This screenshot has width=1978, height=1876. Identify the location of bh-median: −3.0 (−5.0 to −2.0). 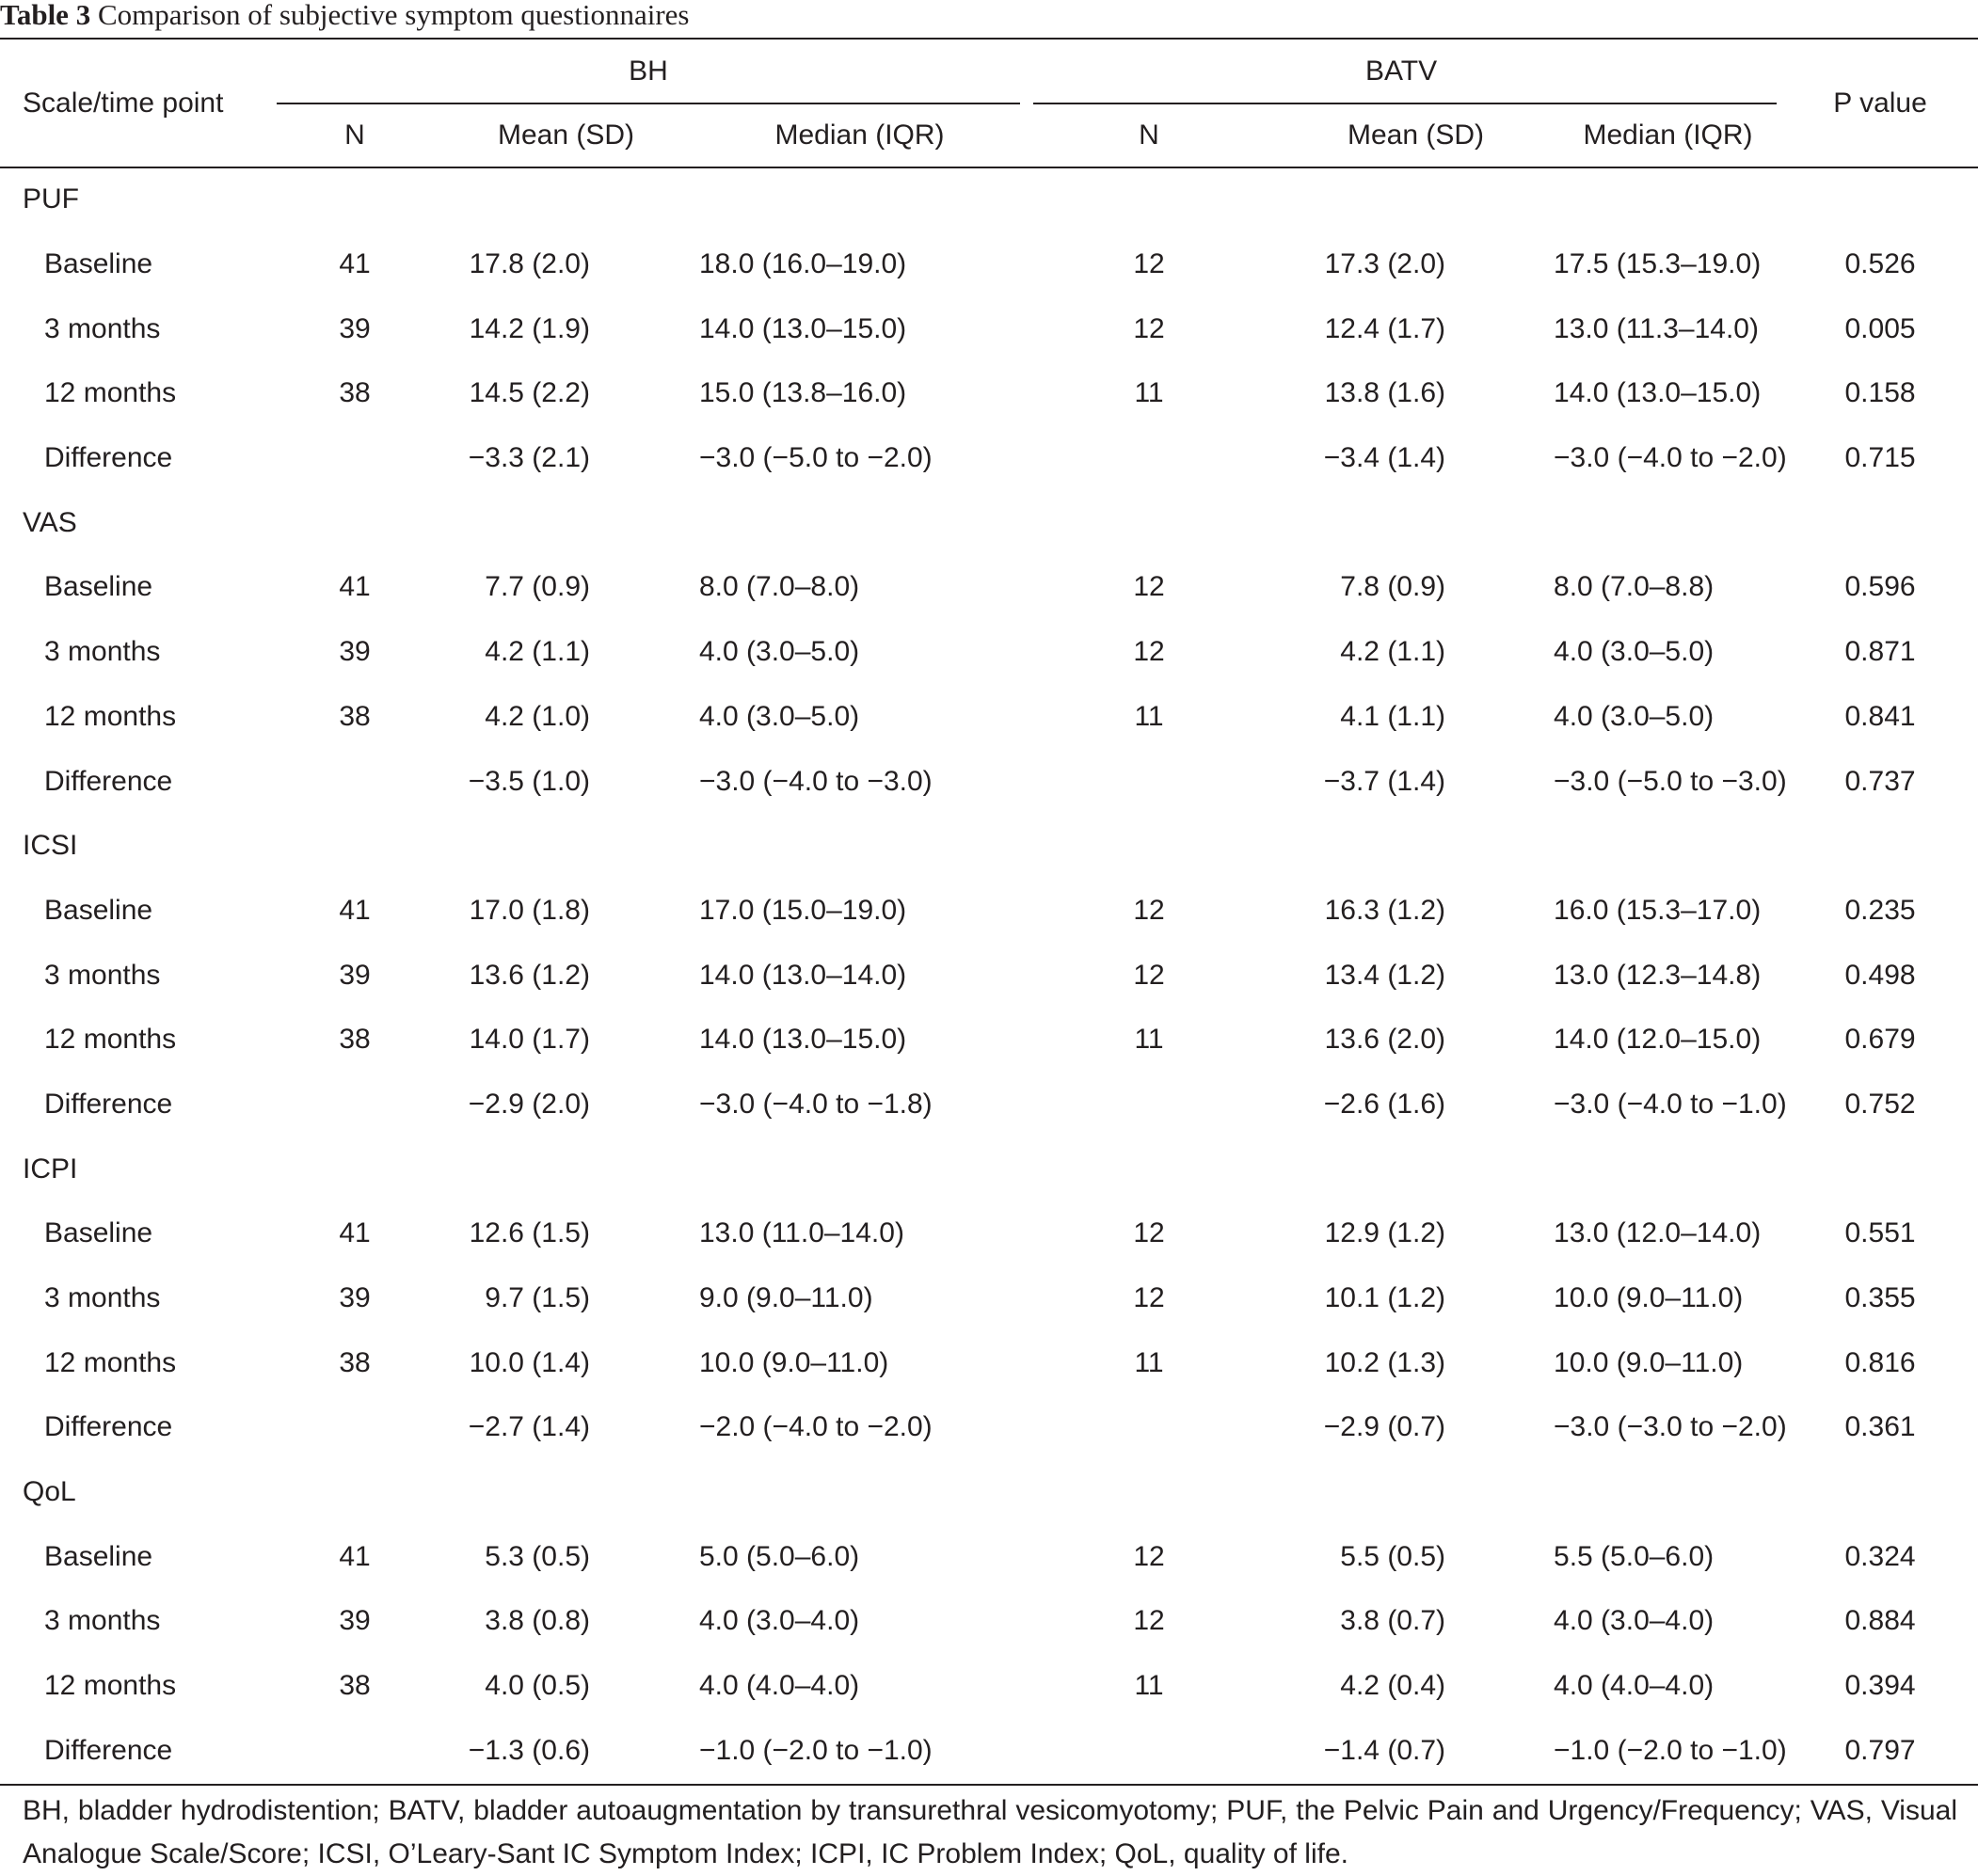
(816, 458).